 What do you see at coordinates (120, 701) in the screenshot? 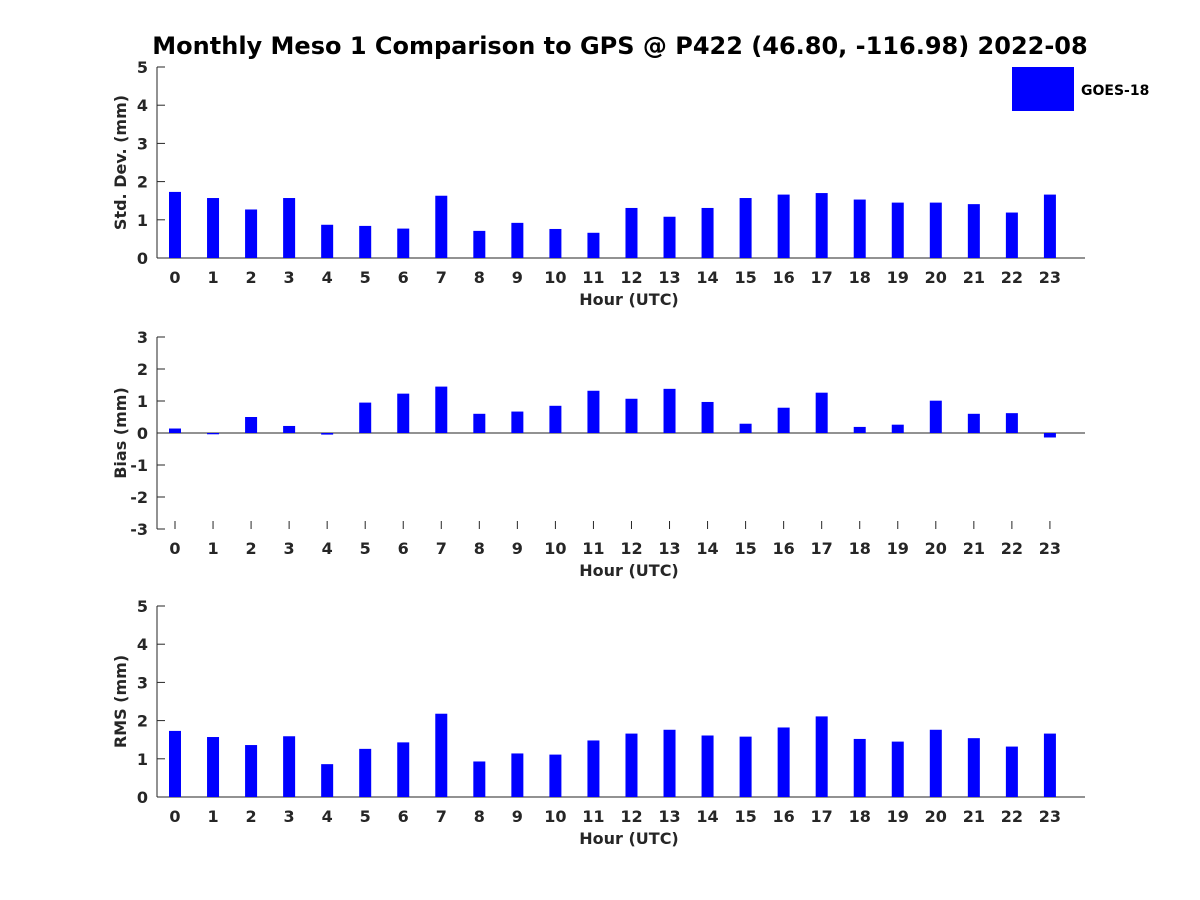
I see `y-axis-label: RMS (mm)` at bounding box center [120, 701].